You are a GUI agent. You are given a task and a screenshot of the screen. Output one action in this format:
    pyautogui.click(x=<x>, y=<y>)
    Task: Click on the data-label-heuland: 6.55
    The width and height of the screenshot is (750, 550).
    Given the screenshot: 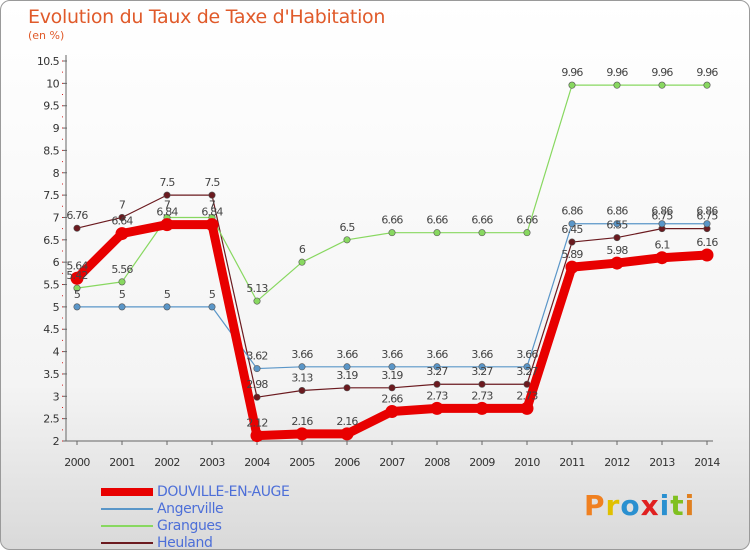 What is the action you would take?
    pyautogui.click(x=617, y=225)
    